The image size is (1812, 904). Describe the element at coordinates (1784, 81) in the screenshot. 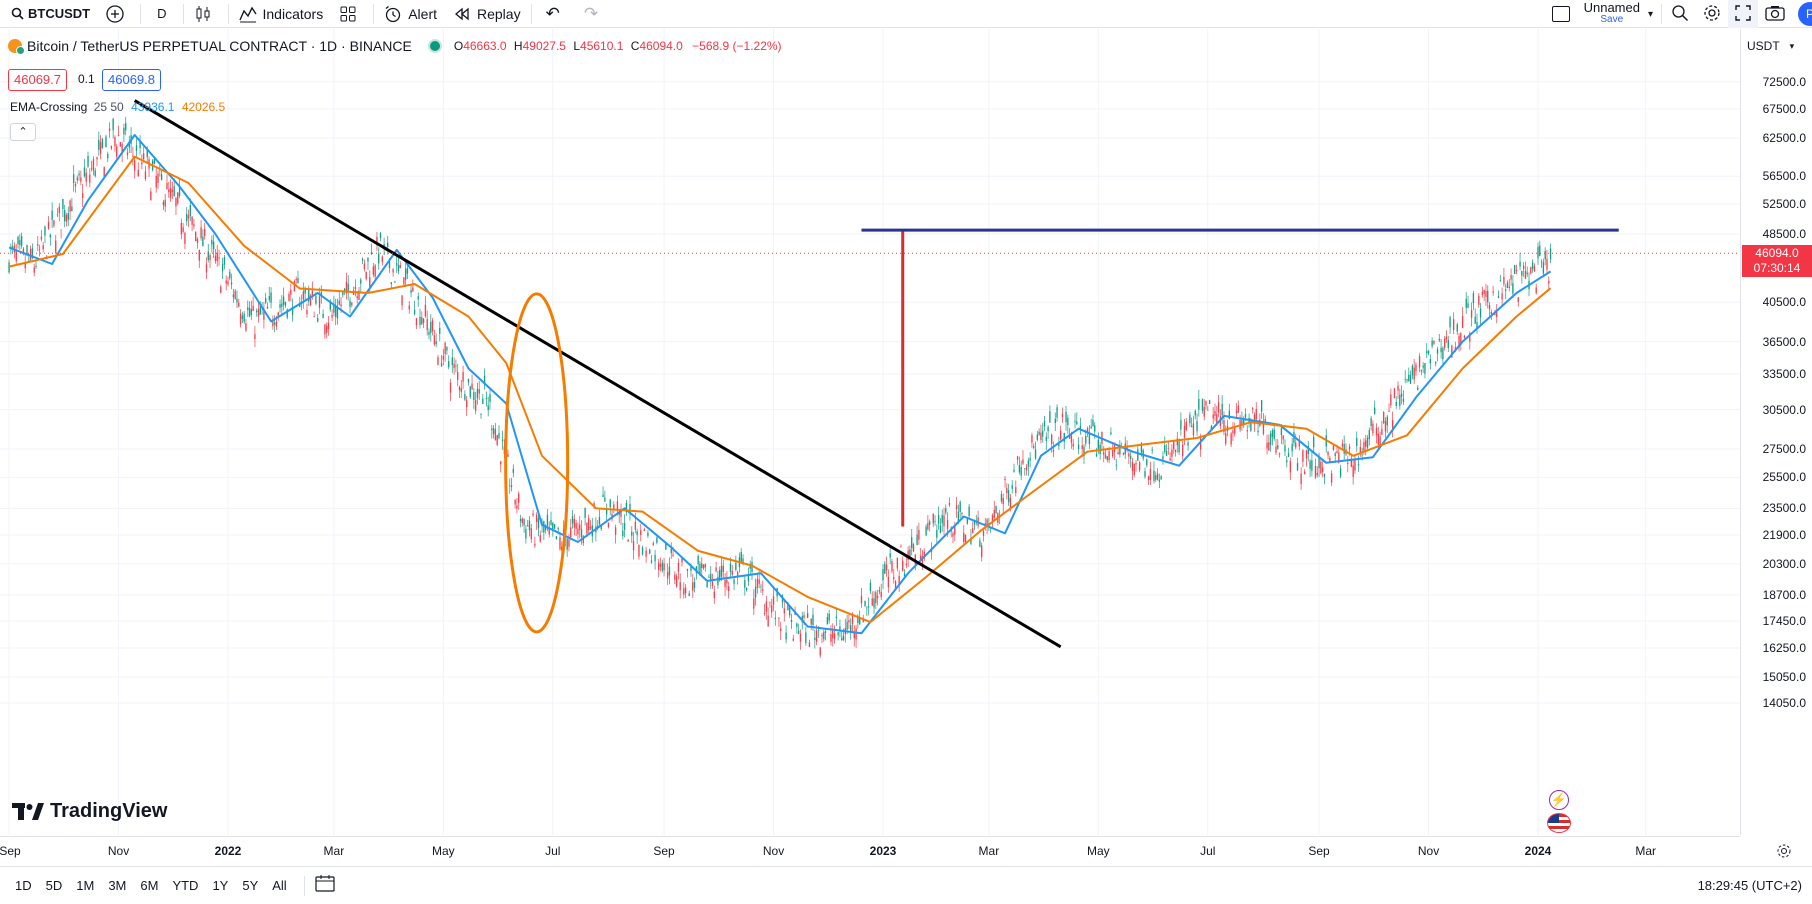

I see `price-tick-label: 72500.0` at that location.